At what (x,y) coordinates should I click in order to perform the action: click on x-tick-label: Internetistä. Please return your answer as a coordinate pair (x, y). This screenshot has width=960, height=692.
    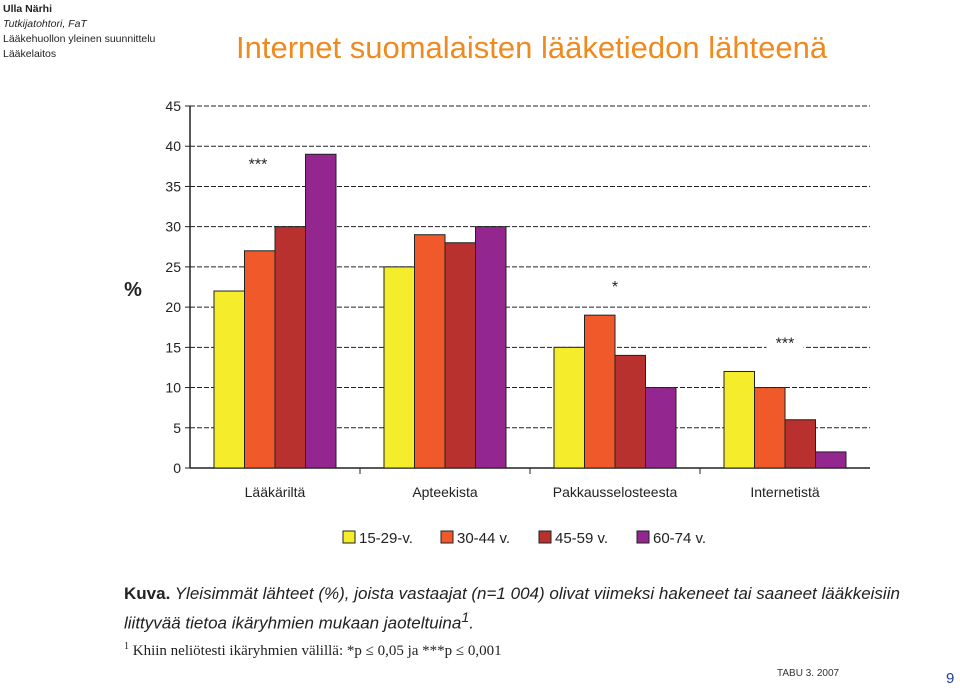
    Looking at the image, I should click on (784, 492).